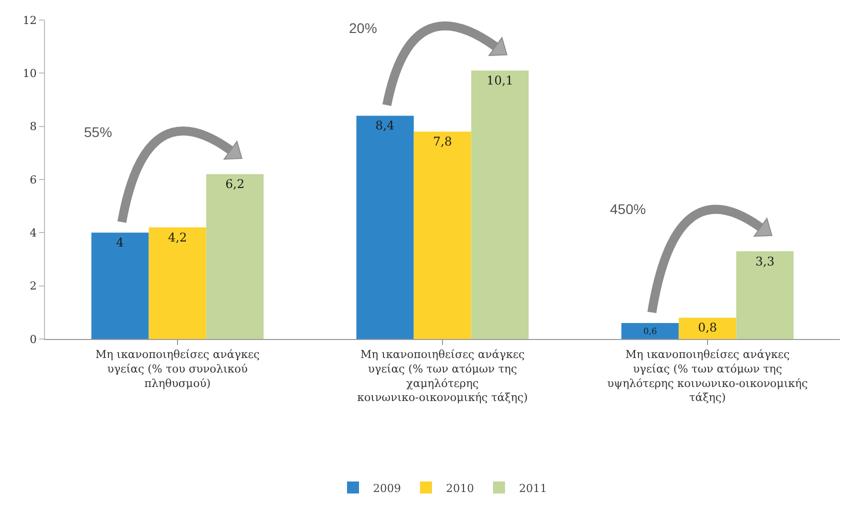 The width and height of the screenshot is (860, 514). What do you see at coordinates (29, 73) in the screenshot?
I see `y-tick-label: 10` at bounding box center [29, 73].